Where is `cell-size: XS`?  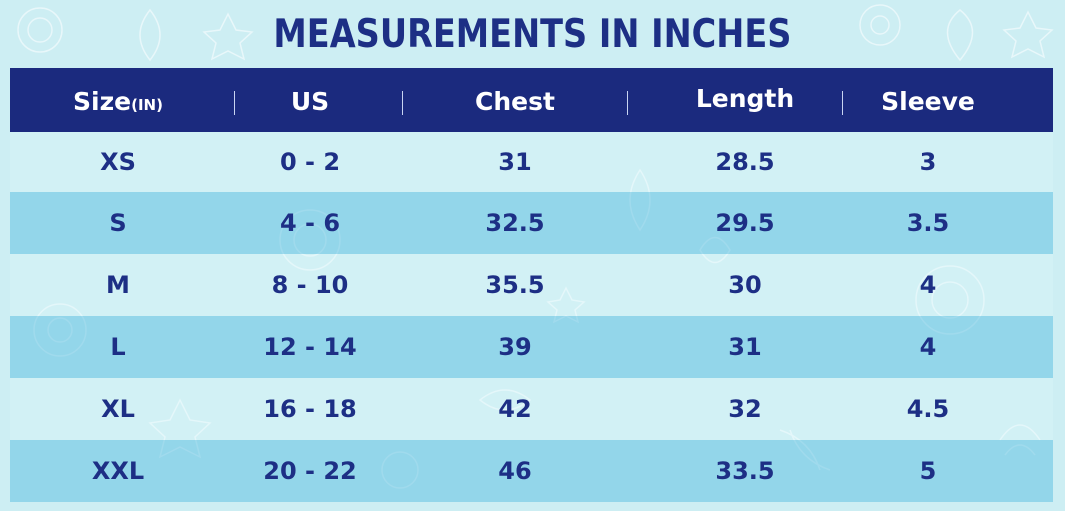
cell-size: XS is located at coordinates (118, 162).